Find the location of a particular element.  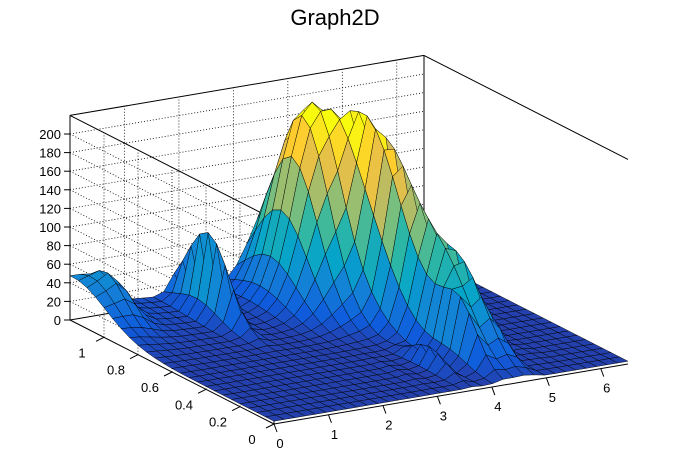

y-tick-label: 0.8 is located at coordinates (116, 370).